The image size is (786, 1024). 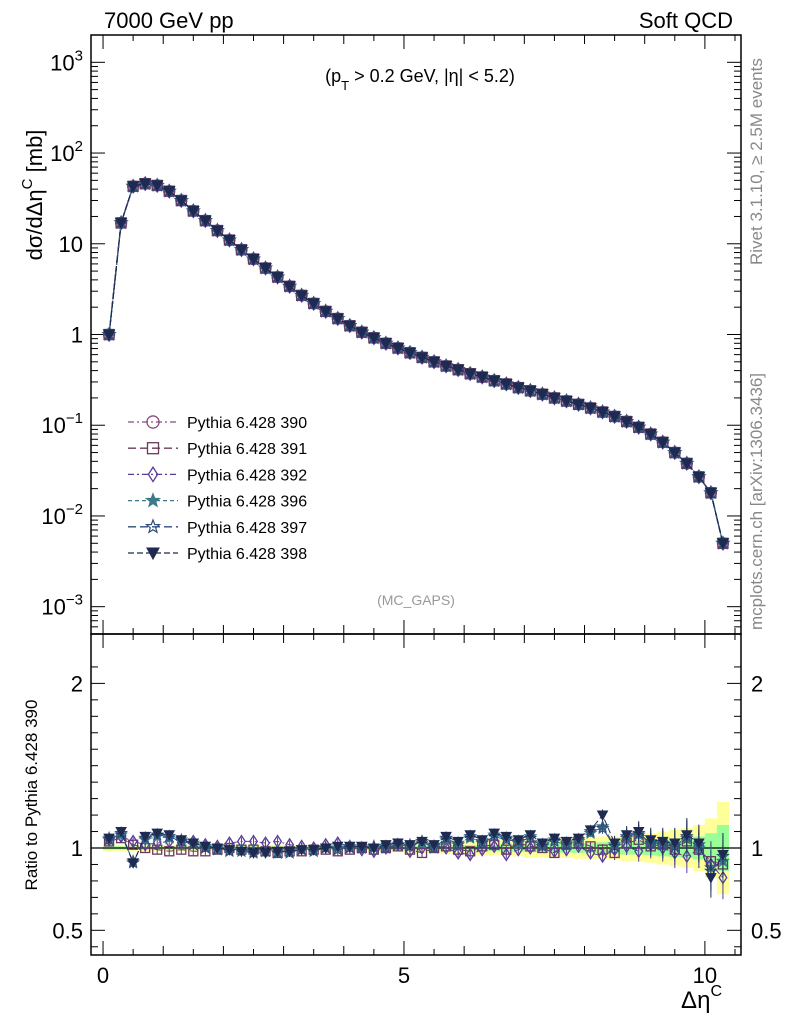 I want to click on y-tick-label: 10⁻¹, so click(x=62, y=424).